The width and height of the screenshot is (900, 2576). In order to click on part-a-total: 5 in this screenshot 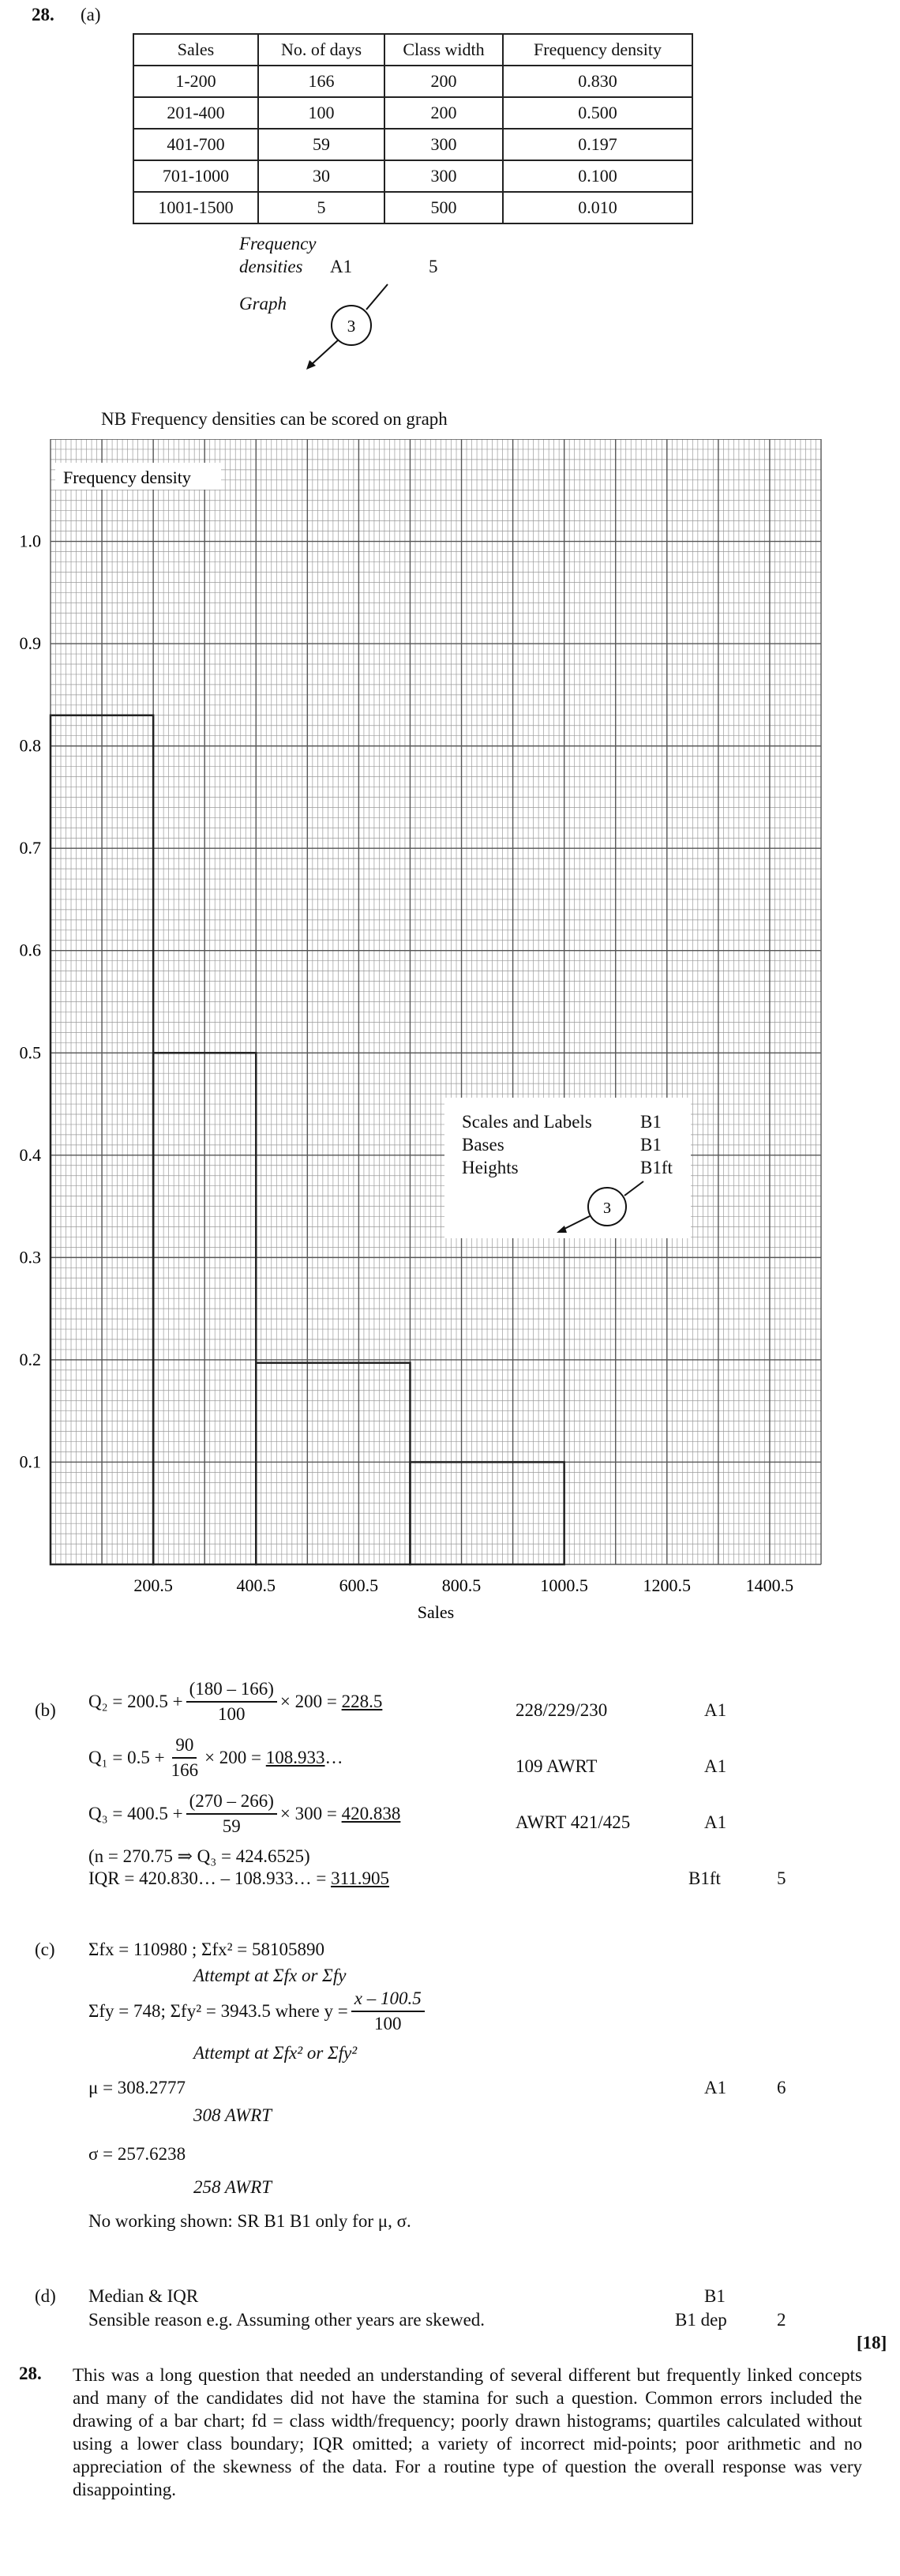, I will do `click(433, 266)`.